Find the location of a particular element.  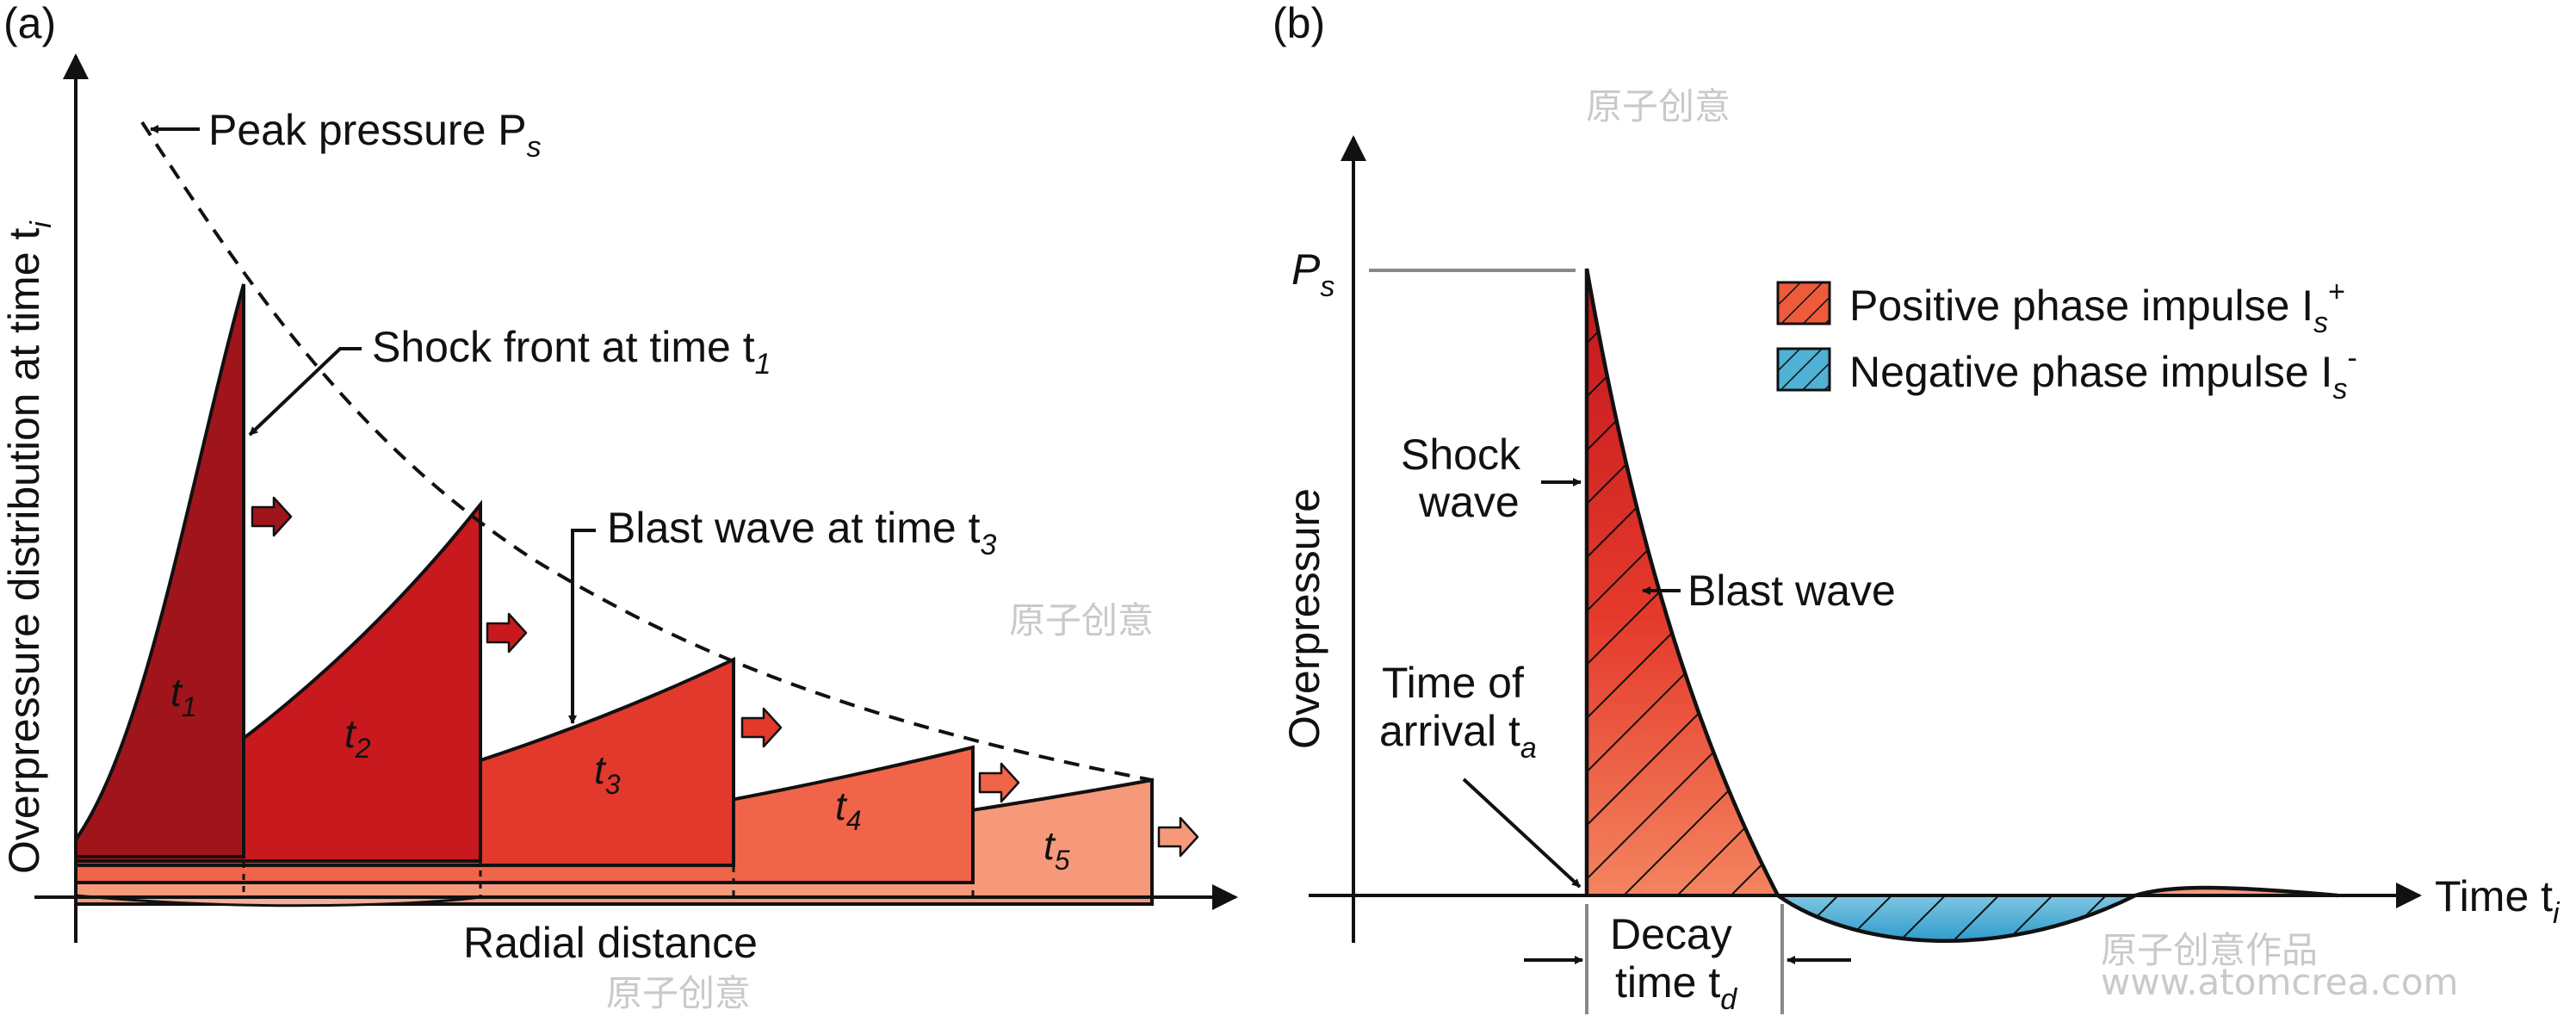

propagation-arrows is located at coordinates (725, 677).